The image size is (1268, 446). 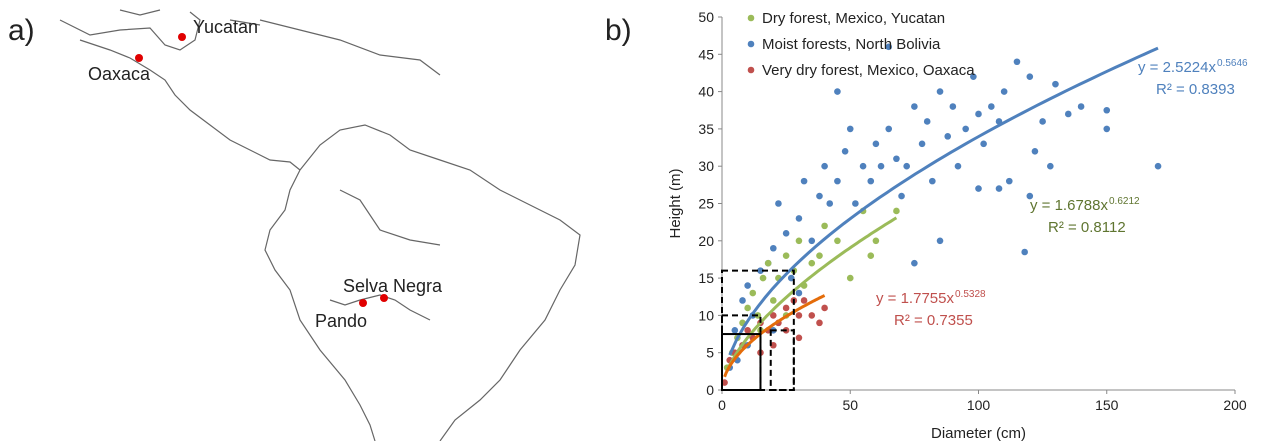 I want to click on y-tick-label: 45, so click(x=706, y=54).